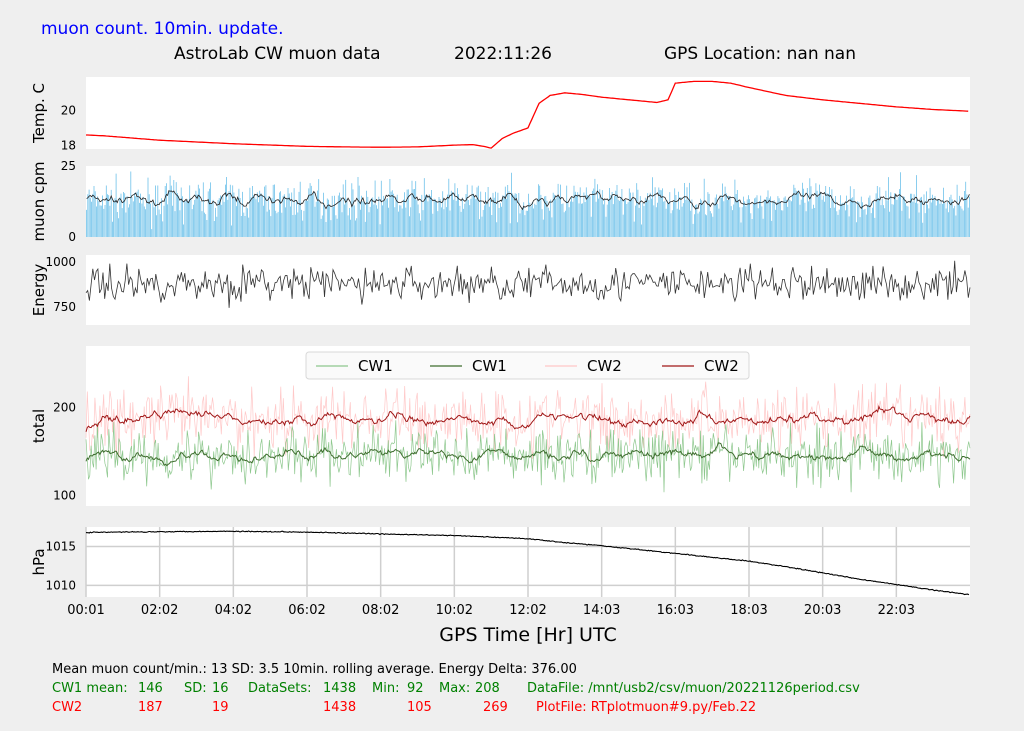  What do you see at coordinates (503, 54) in the screenshot?
I see `chart-date: 2022:11:26` at bounding box center [503, 54].